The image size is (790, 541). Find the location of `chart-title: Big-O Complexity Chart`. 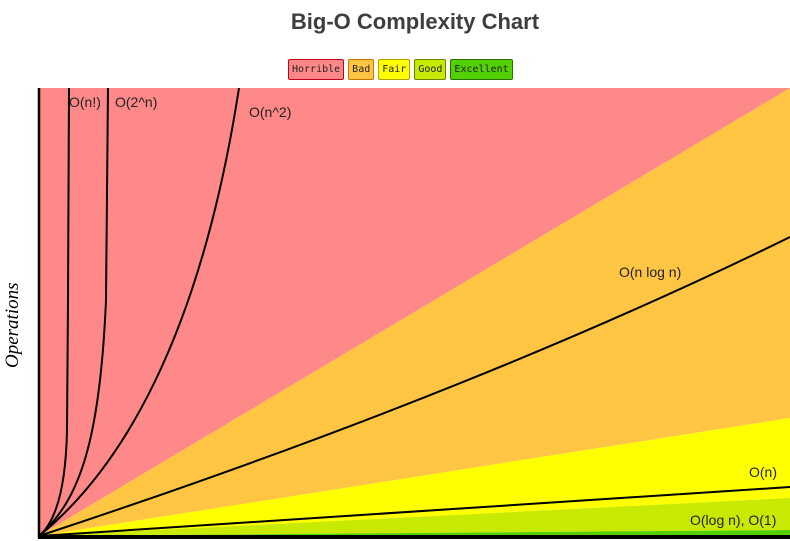

chart-title: Big-O Complexity Chart is located at coordinates (415, 21).